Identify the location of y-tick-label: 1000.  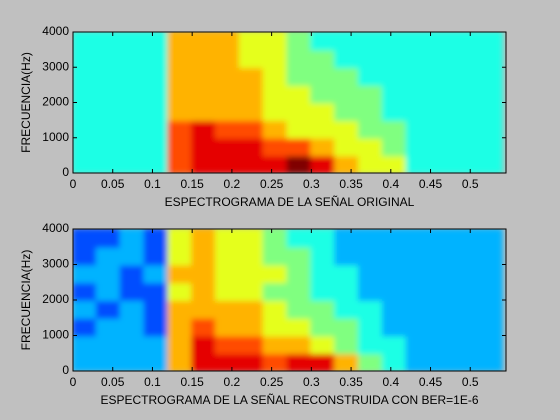
(55, 137).